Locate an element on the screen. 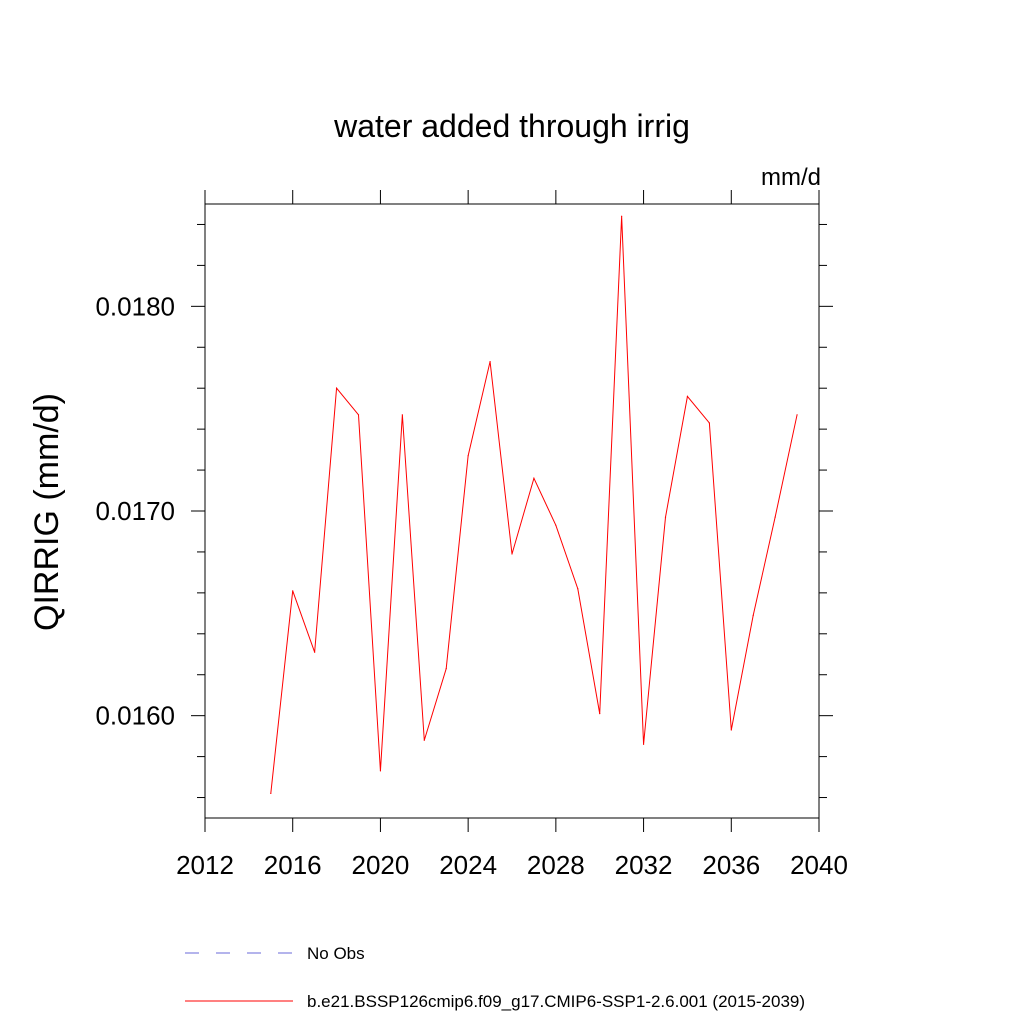 The width and height of the screenshot is (1024, 1024). data-point-2033 is located at coordinates (665, 517).